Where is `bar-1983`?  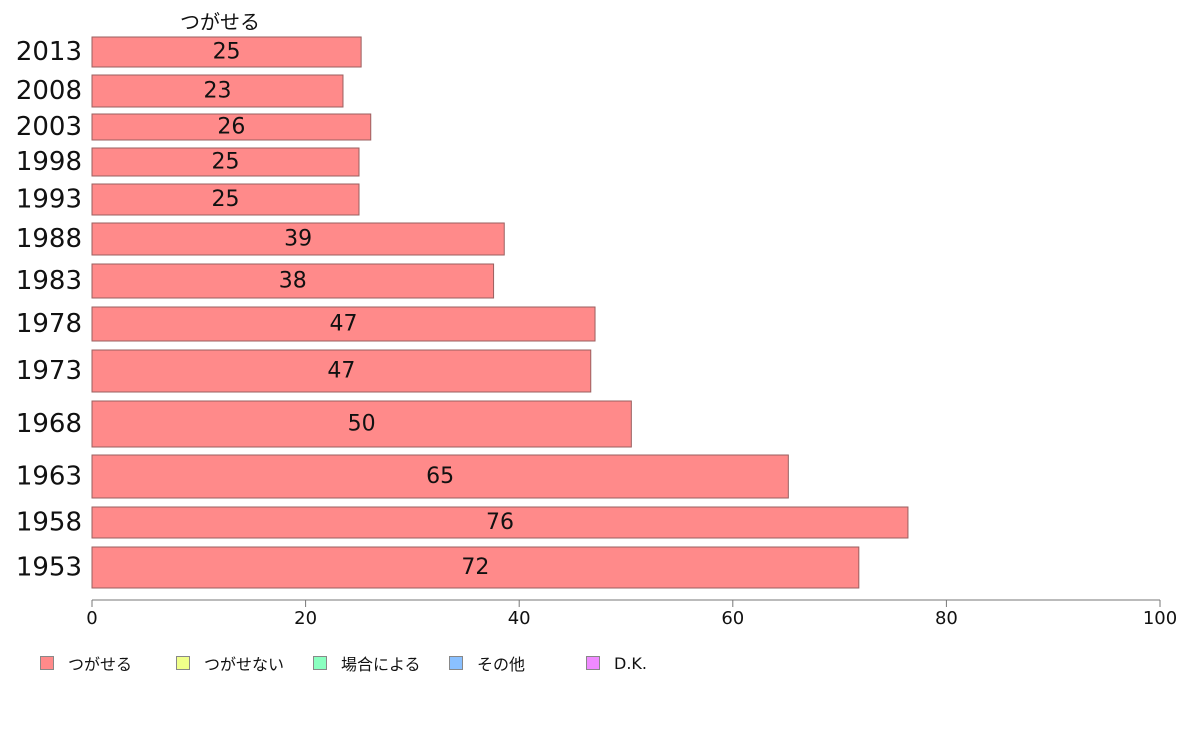 bar-1983 is located at coordinates (293, 281).